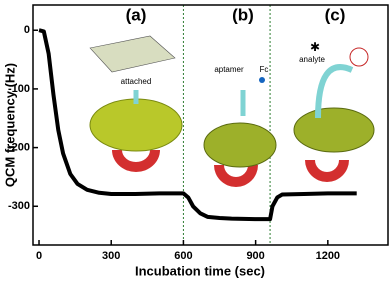  I want to click on y-tick-label: 0, so click(27, 30).